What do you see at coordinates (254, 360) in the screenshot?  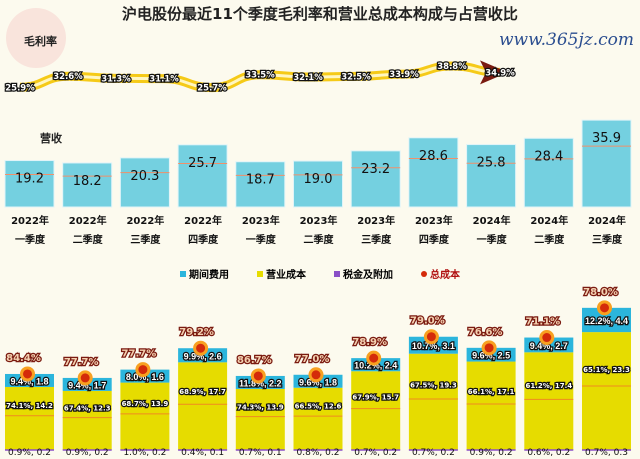 I see `total-cost-label: 86.7%` at bounding box center [254, 360].